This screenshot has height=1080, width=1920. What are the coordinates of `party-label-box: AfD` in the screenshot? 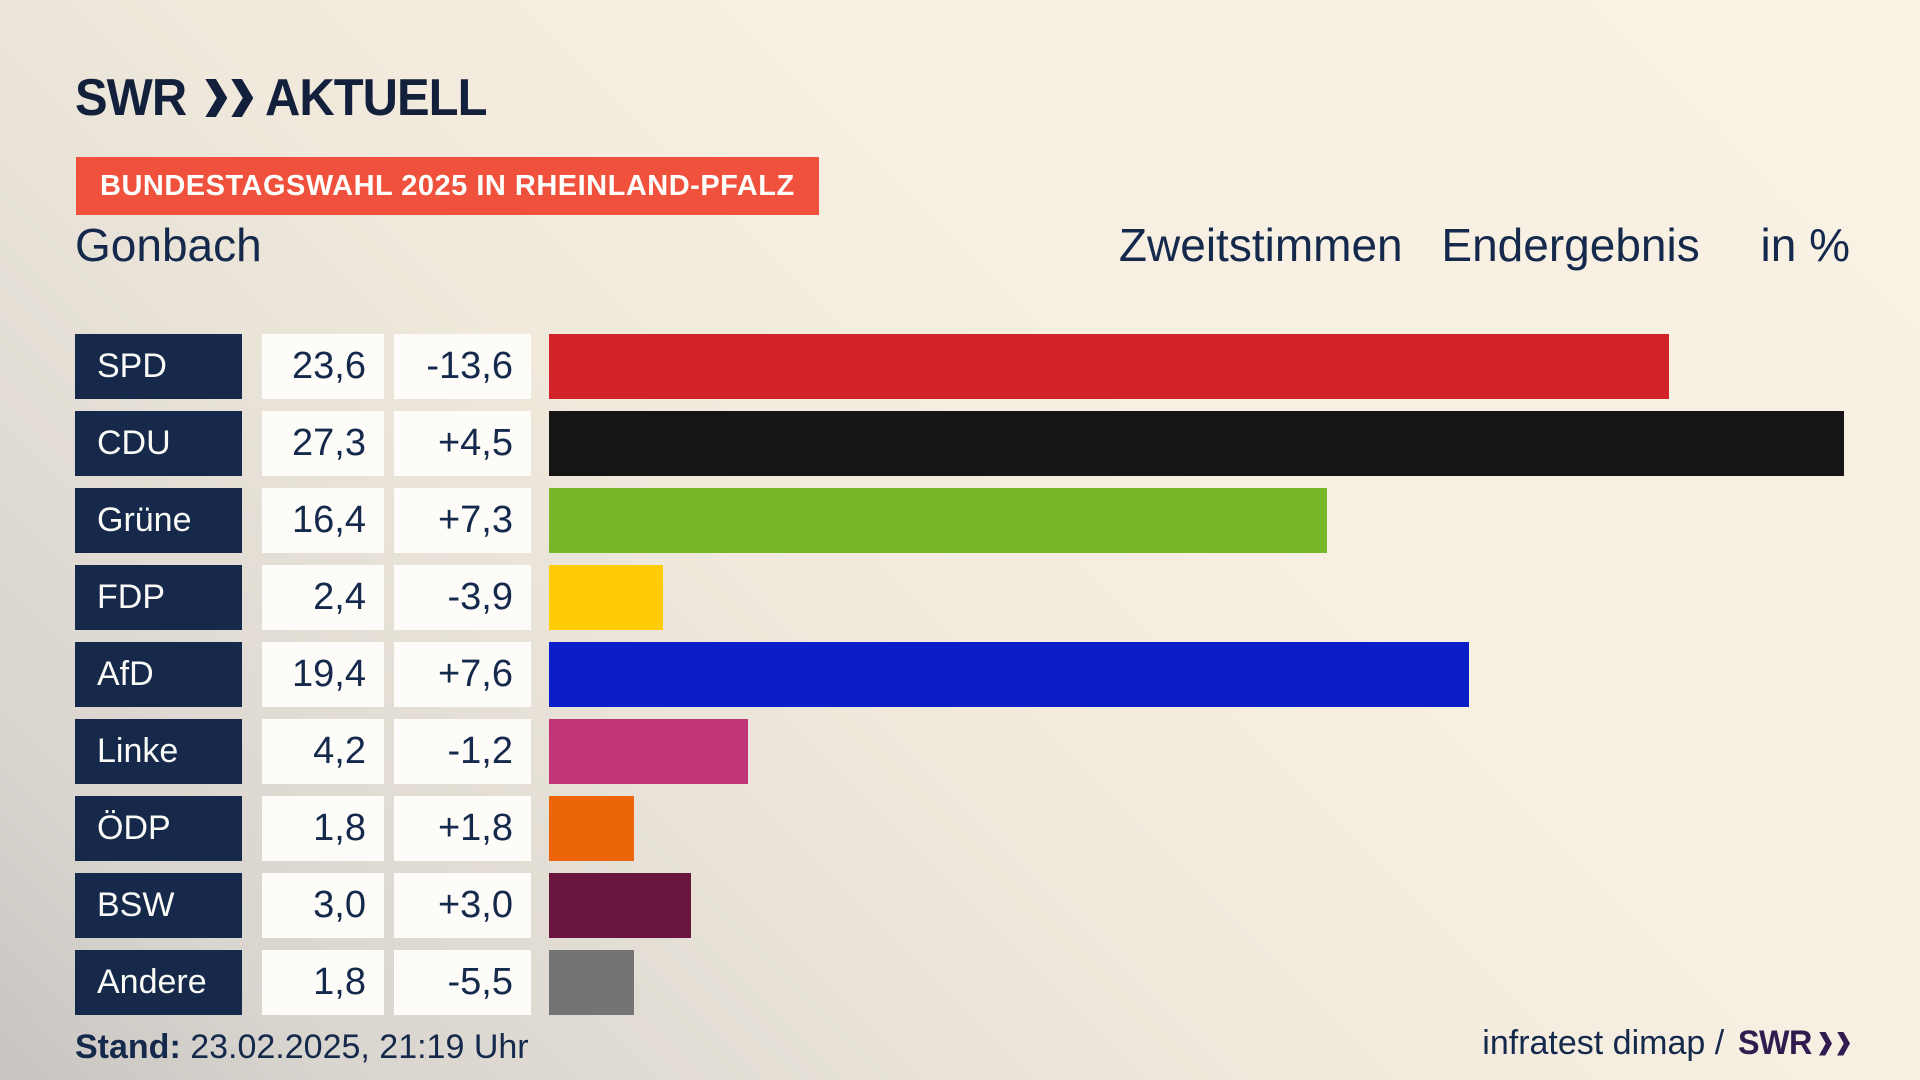 It's located at (158, 674).